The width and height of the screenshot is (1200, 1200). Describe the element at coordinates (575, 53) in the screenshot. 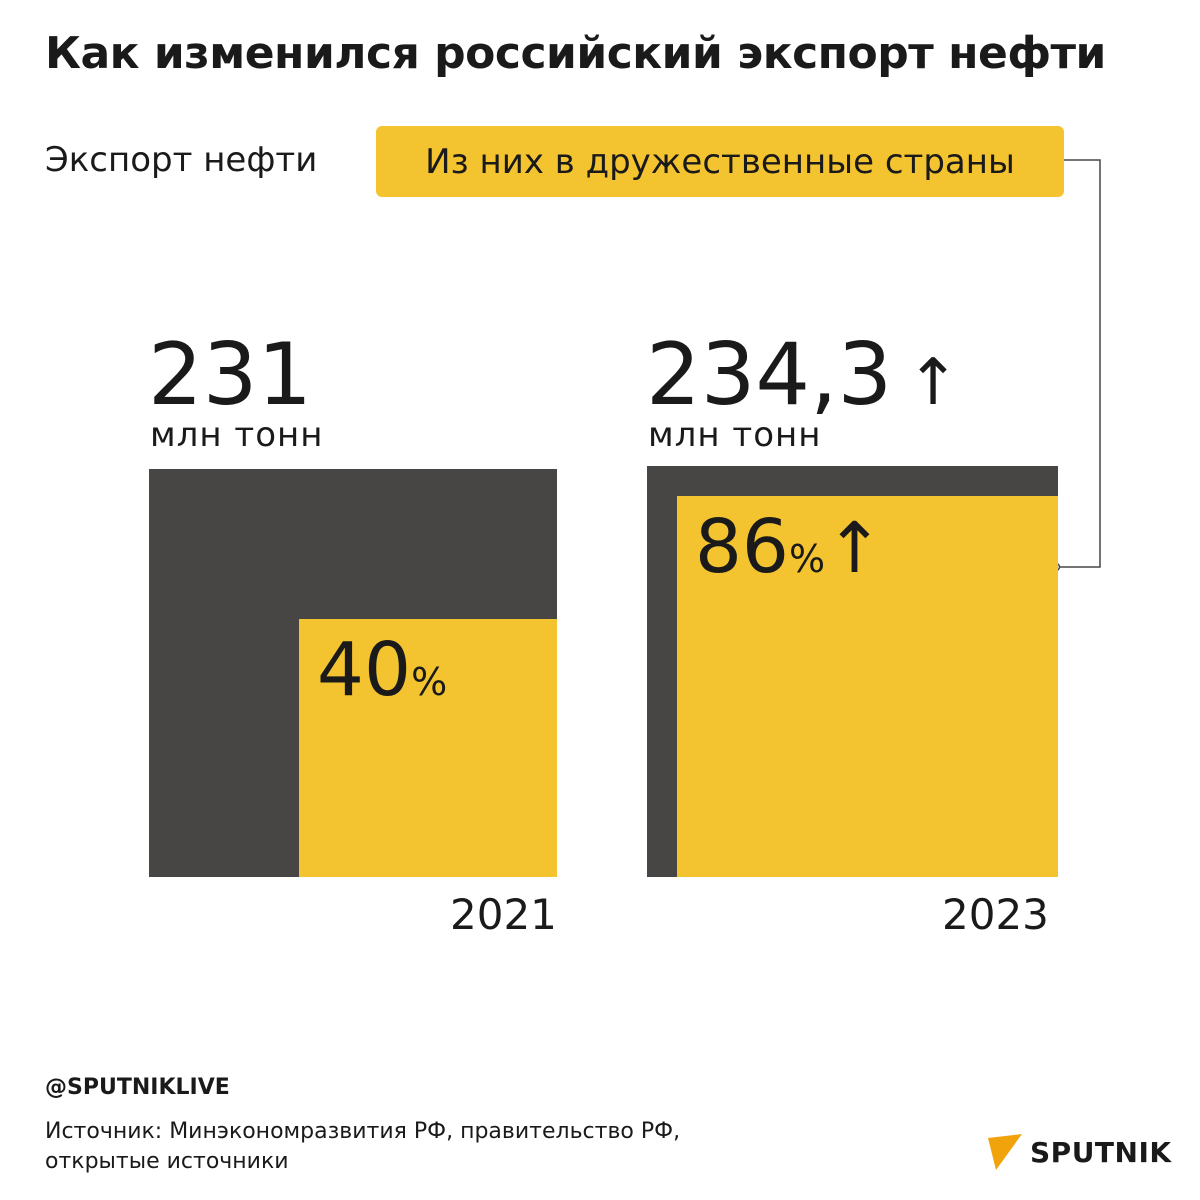

I see `chart-title: Как изменился российский экспорт нефти` at that location.